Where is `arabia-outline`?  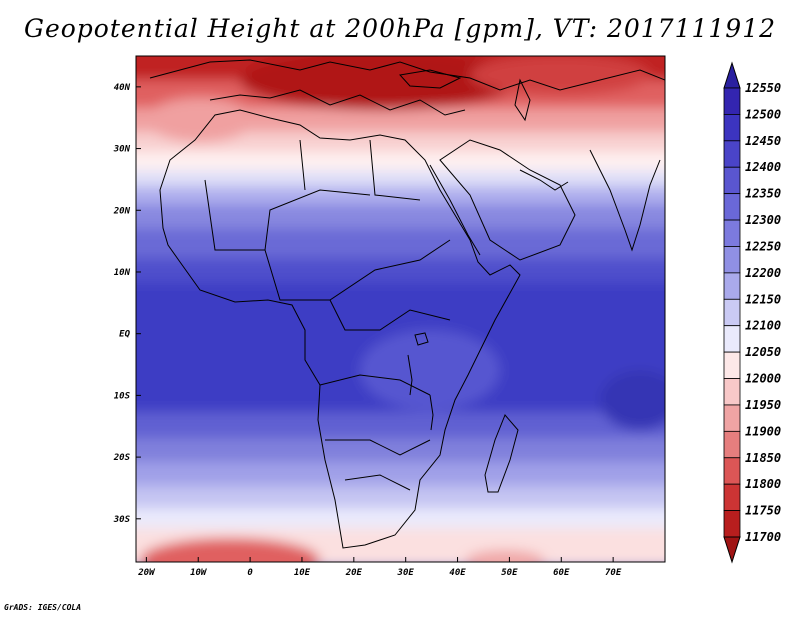 arabia-outline is located at coordinates (507, 200).